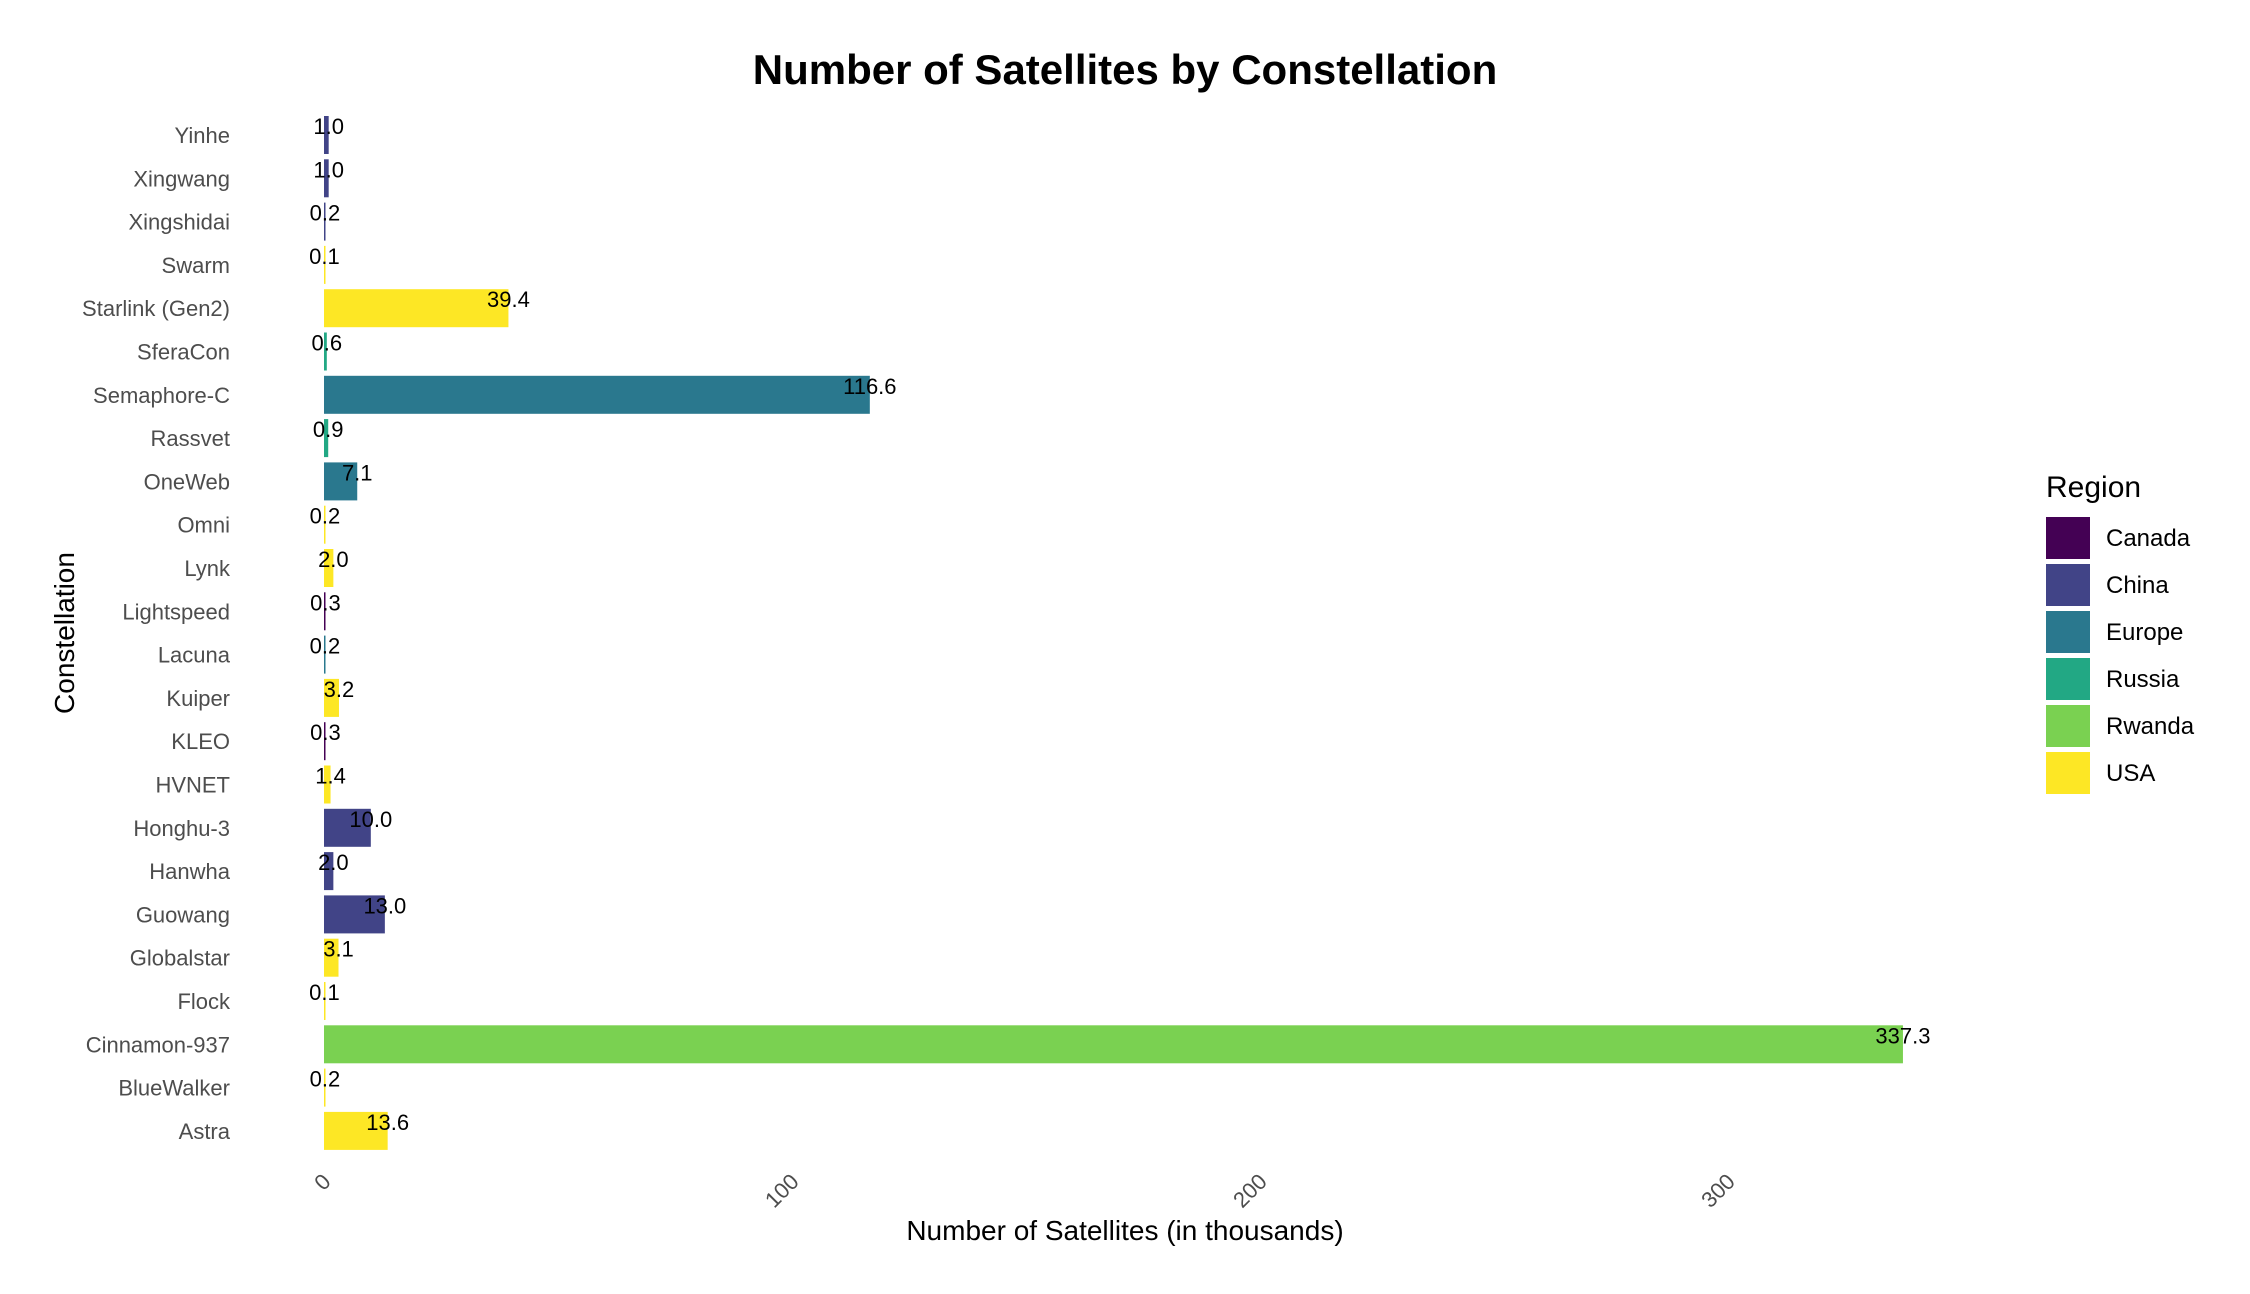  Describe the element at coordinates (370, 819) in the screenshot. I see `data-label-honghu-3: 10.0` at that location.